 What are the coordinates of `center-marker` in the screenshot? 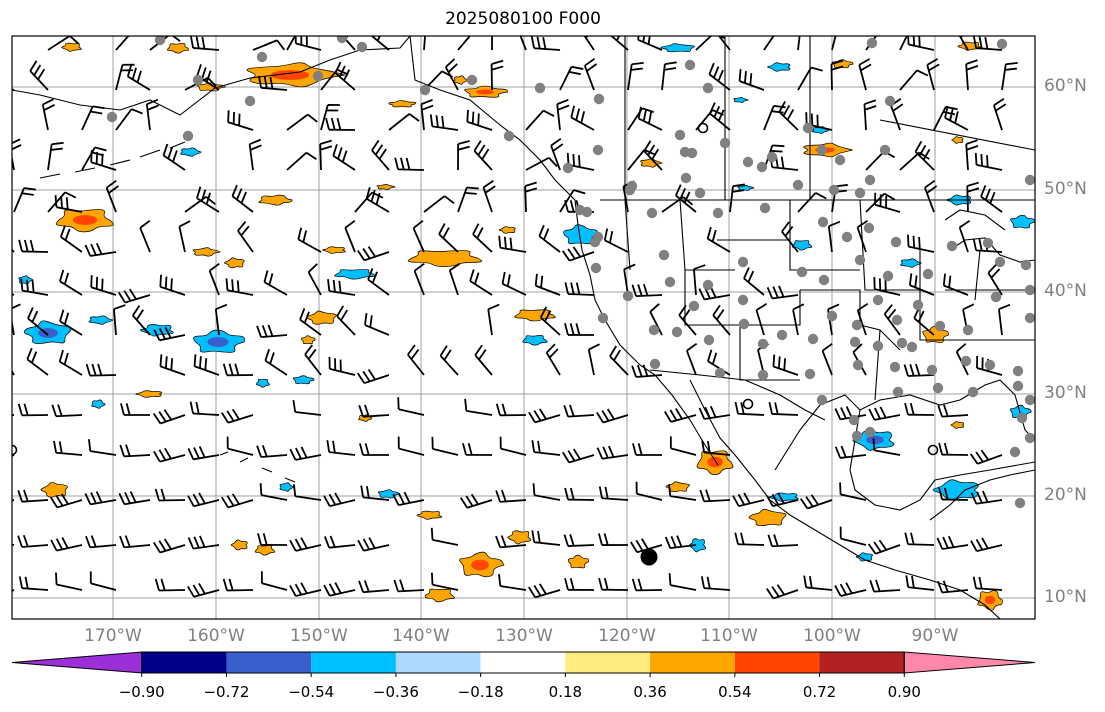 It's located at (649, 557).